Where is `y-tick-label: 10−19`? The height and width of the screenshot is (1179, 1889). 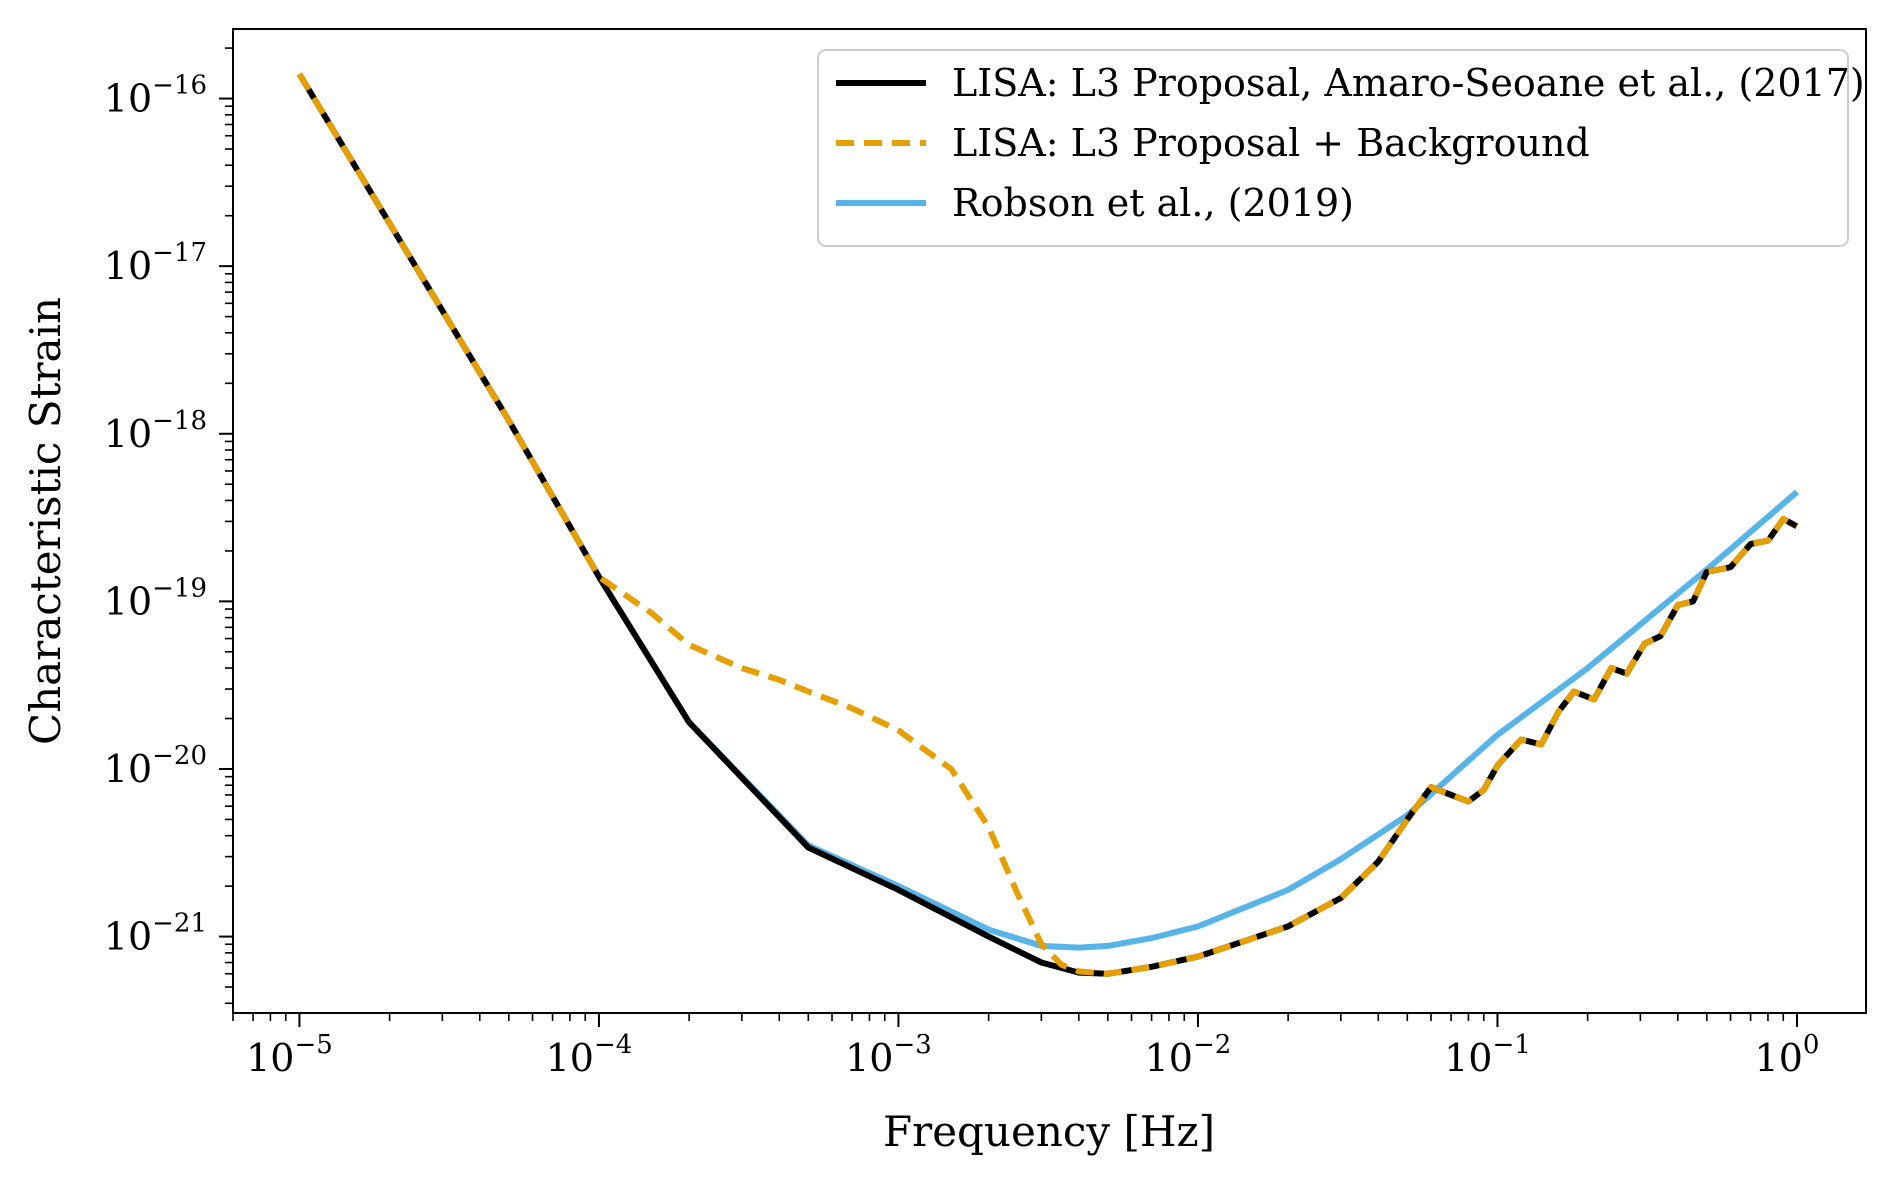
y-tick-label: 10−19 is located at coordinates (155, 598).